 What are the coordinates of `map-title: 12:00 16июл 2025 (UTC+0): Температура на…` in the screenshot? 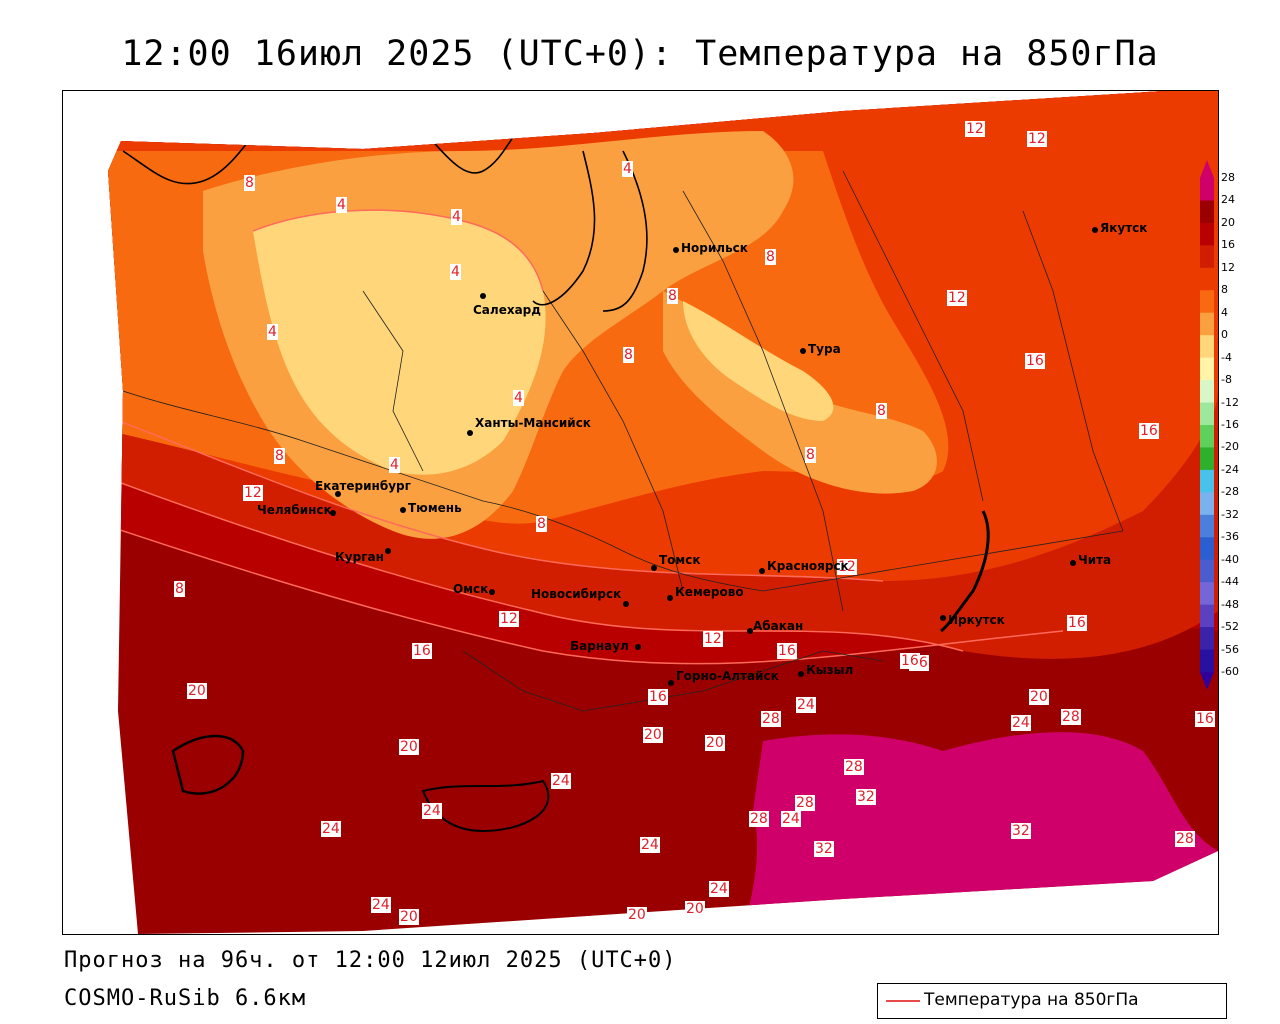 It's located at (640, 54).